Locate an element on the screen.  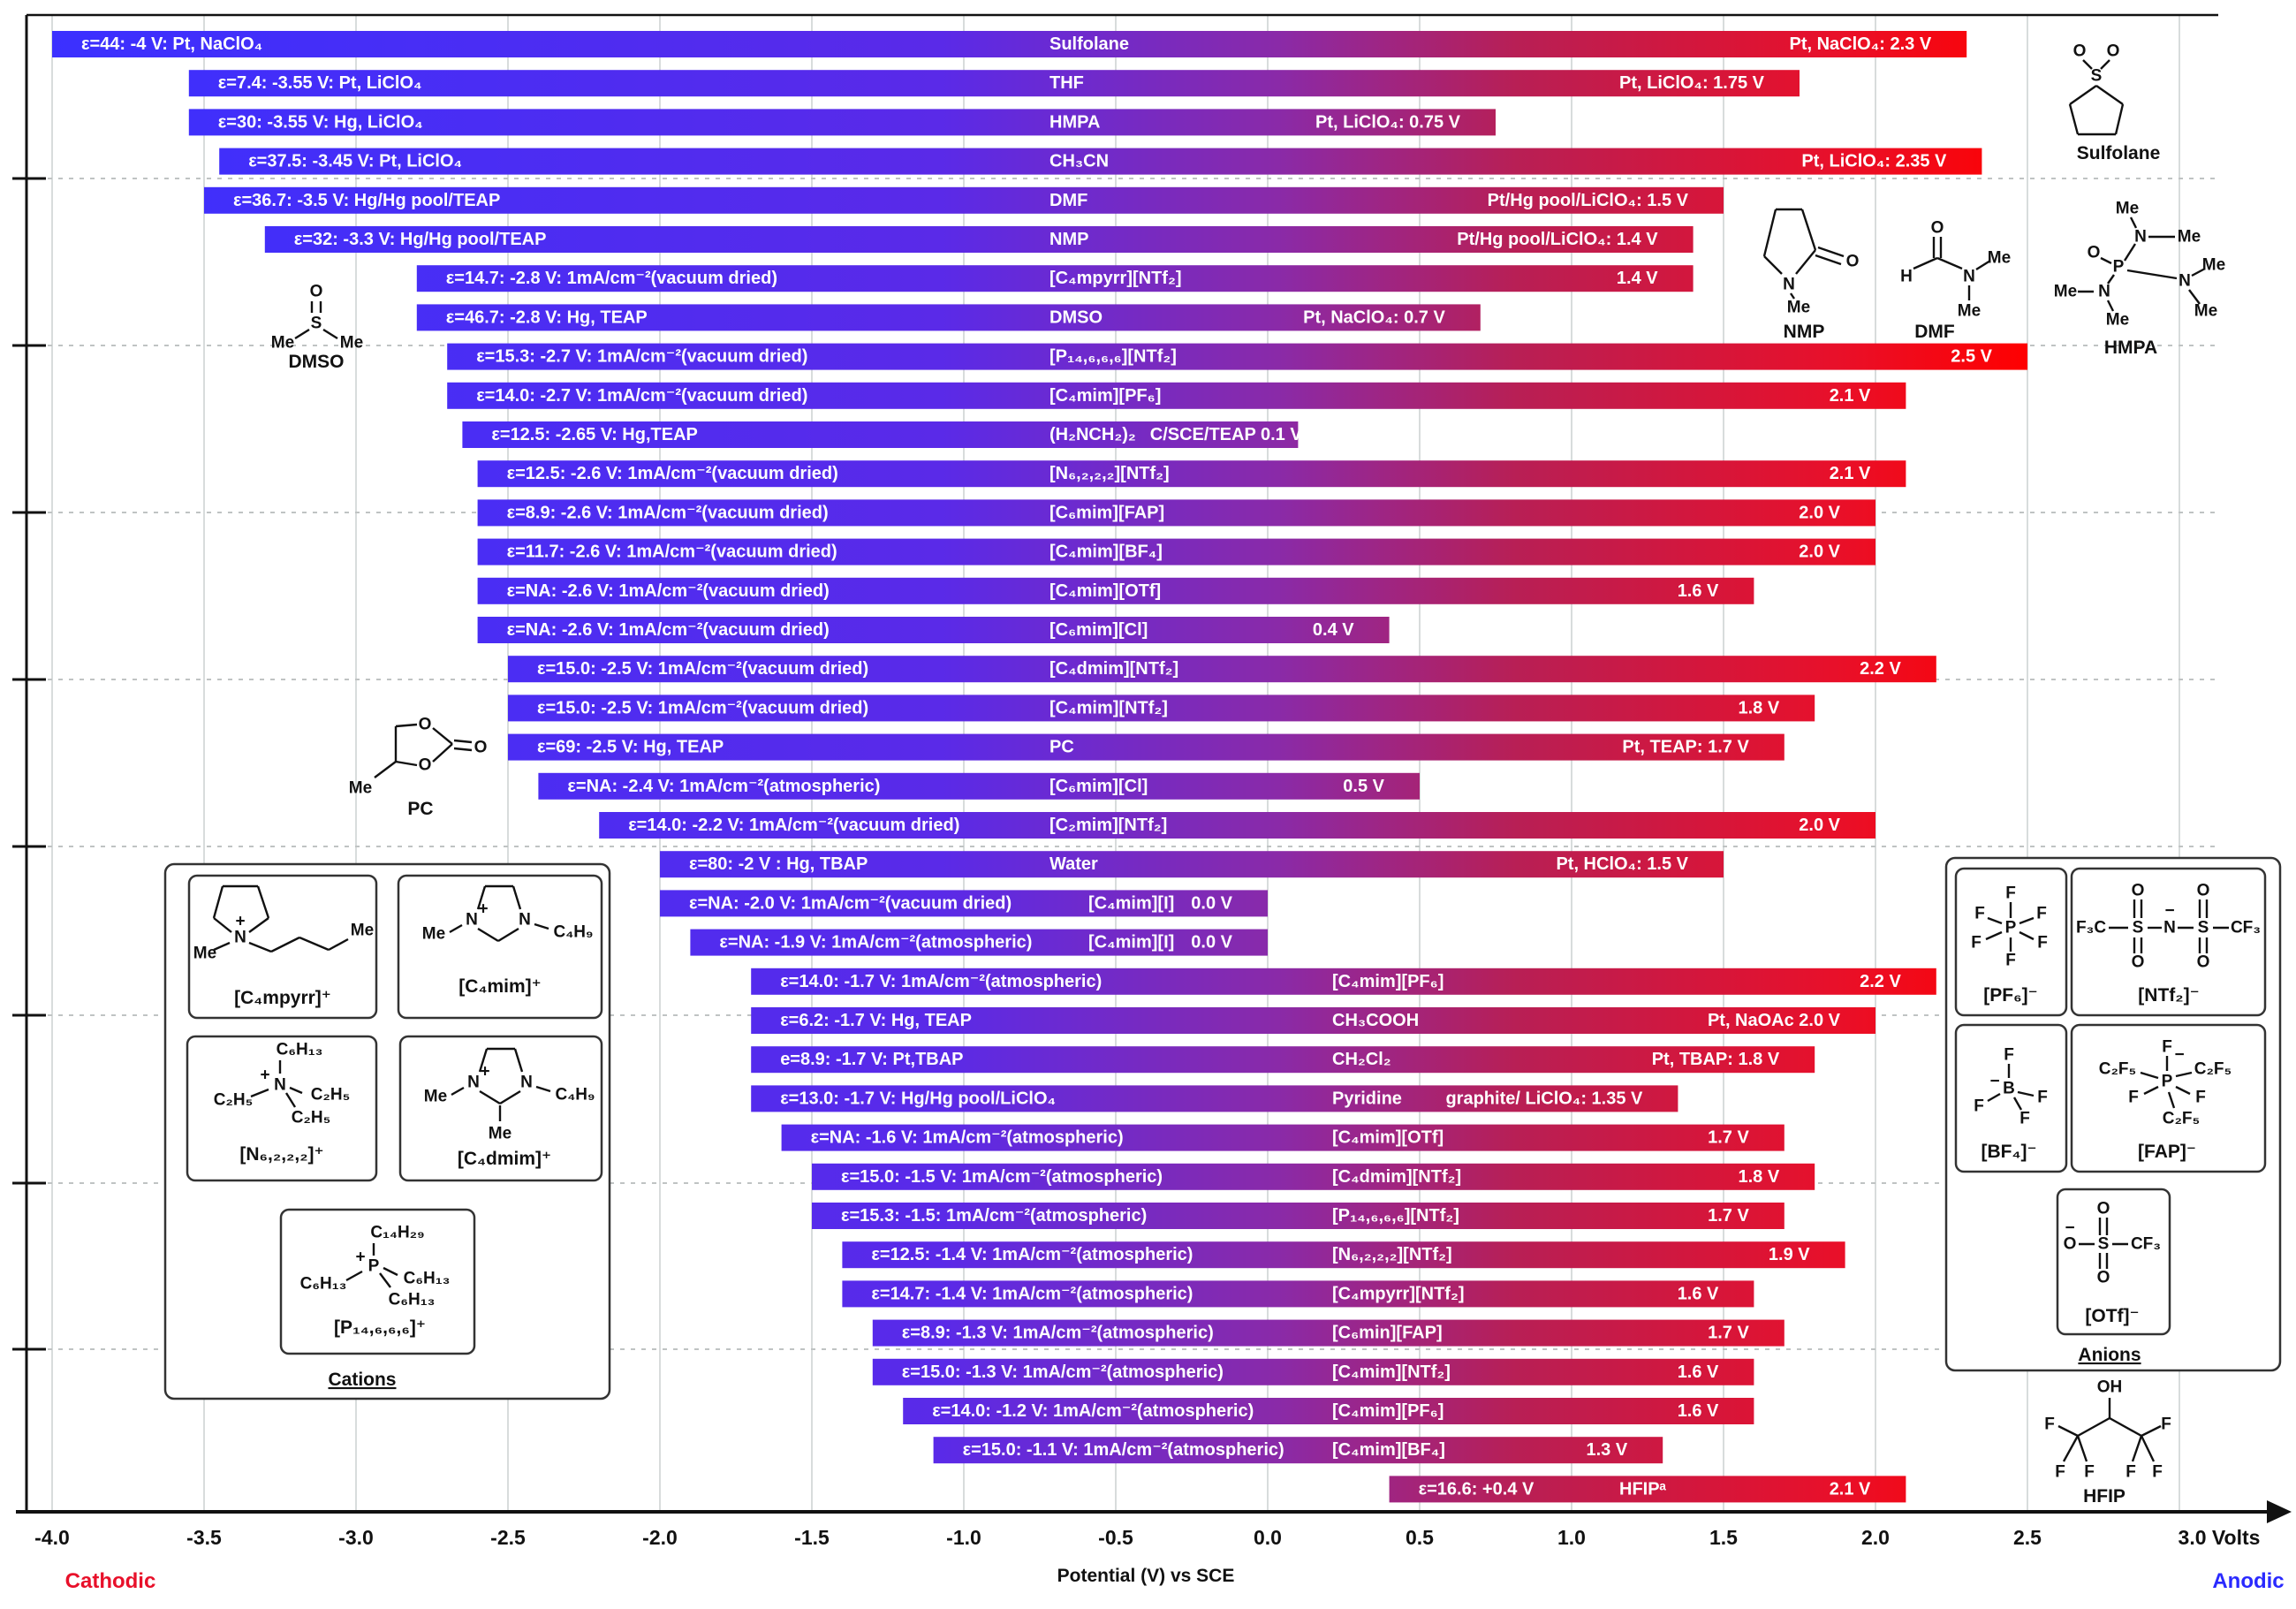
bar-label-anodic: Pt, LiClO₄: 1.75 V is located at coordinates (1692, 83).